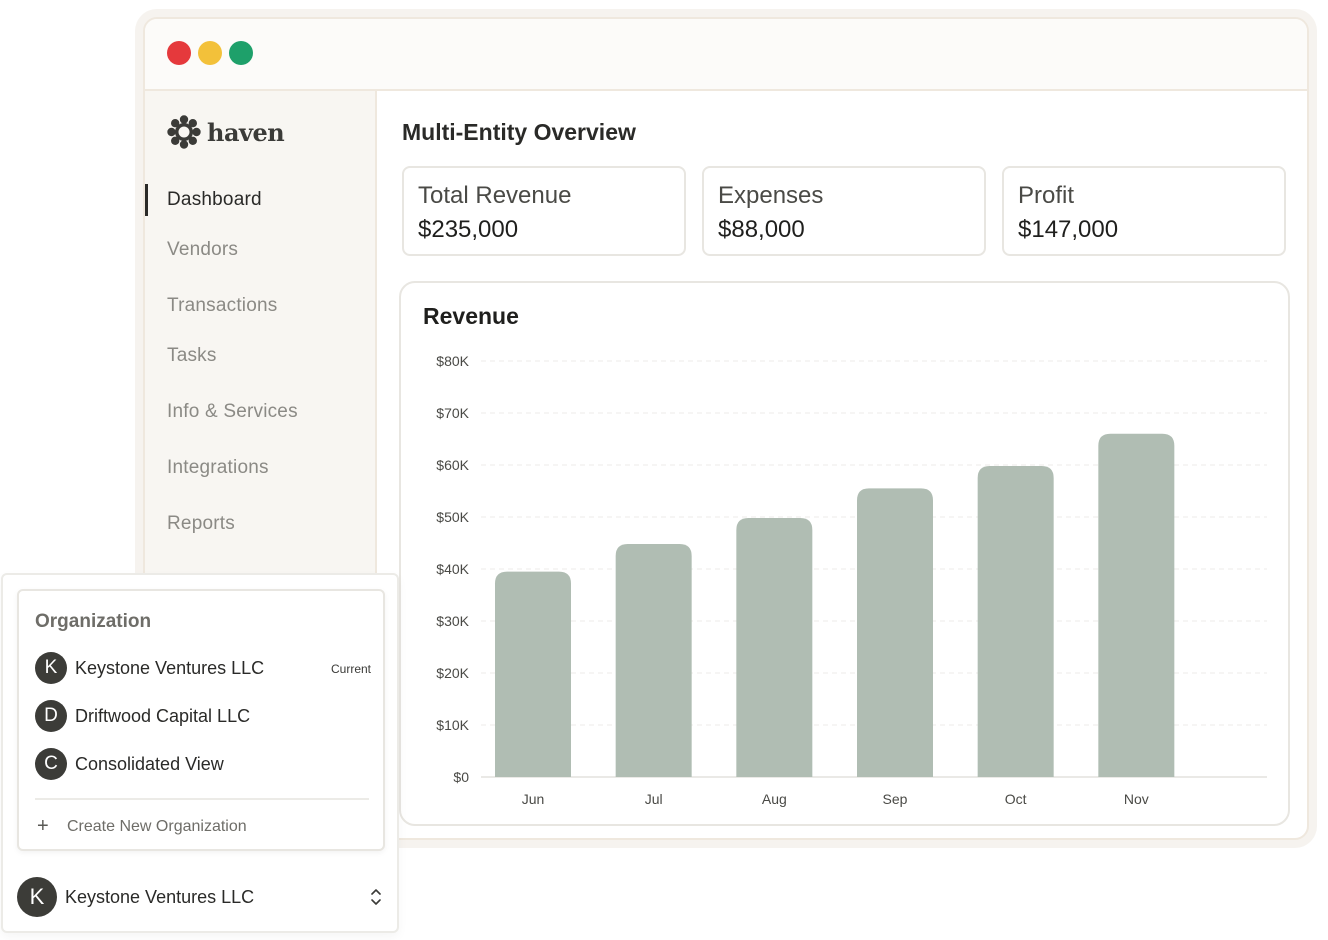 The width and height of the screenshot is (1328, 940). What do you see at coordinates (895, 799) in the screenshot?
I see `x-tick-label: Sep` at bounding box center [895, 799].